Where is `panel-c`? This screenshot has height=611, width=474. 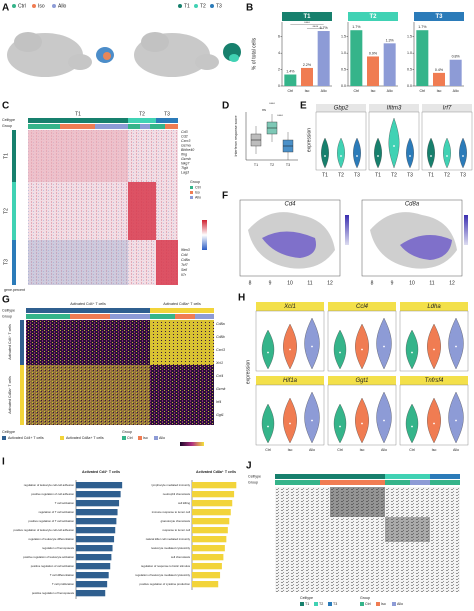
panel-c is located at coordinates (109, 201).